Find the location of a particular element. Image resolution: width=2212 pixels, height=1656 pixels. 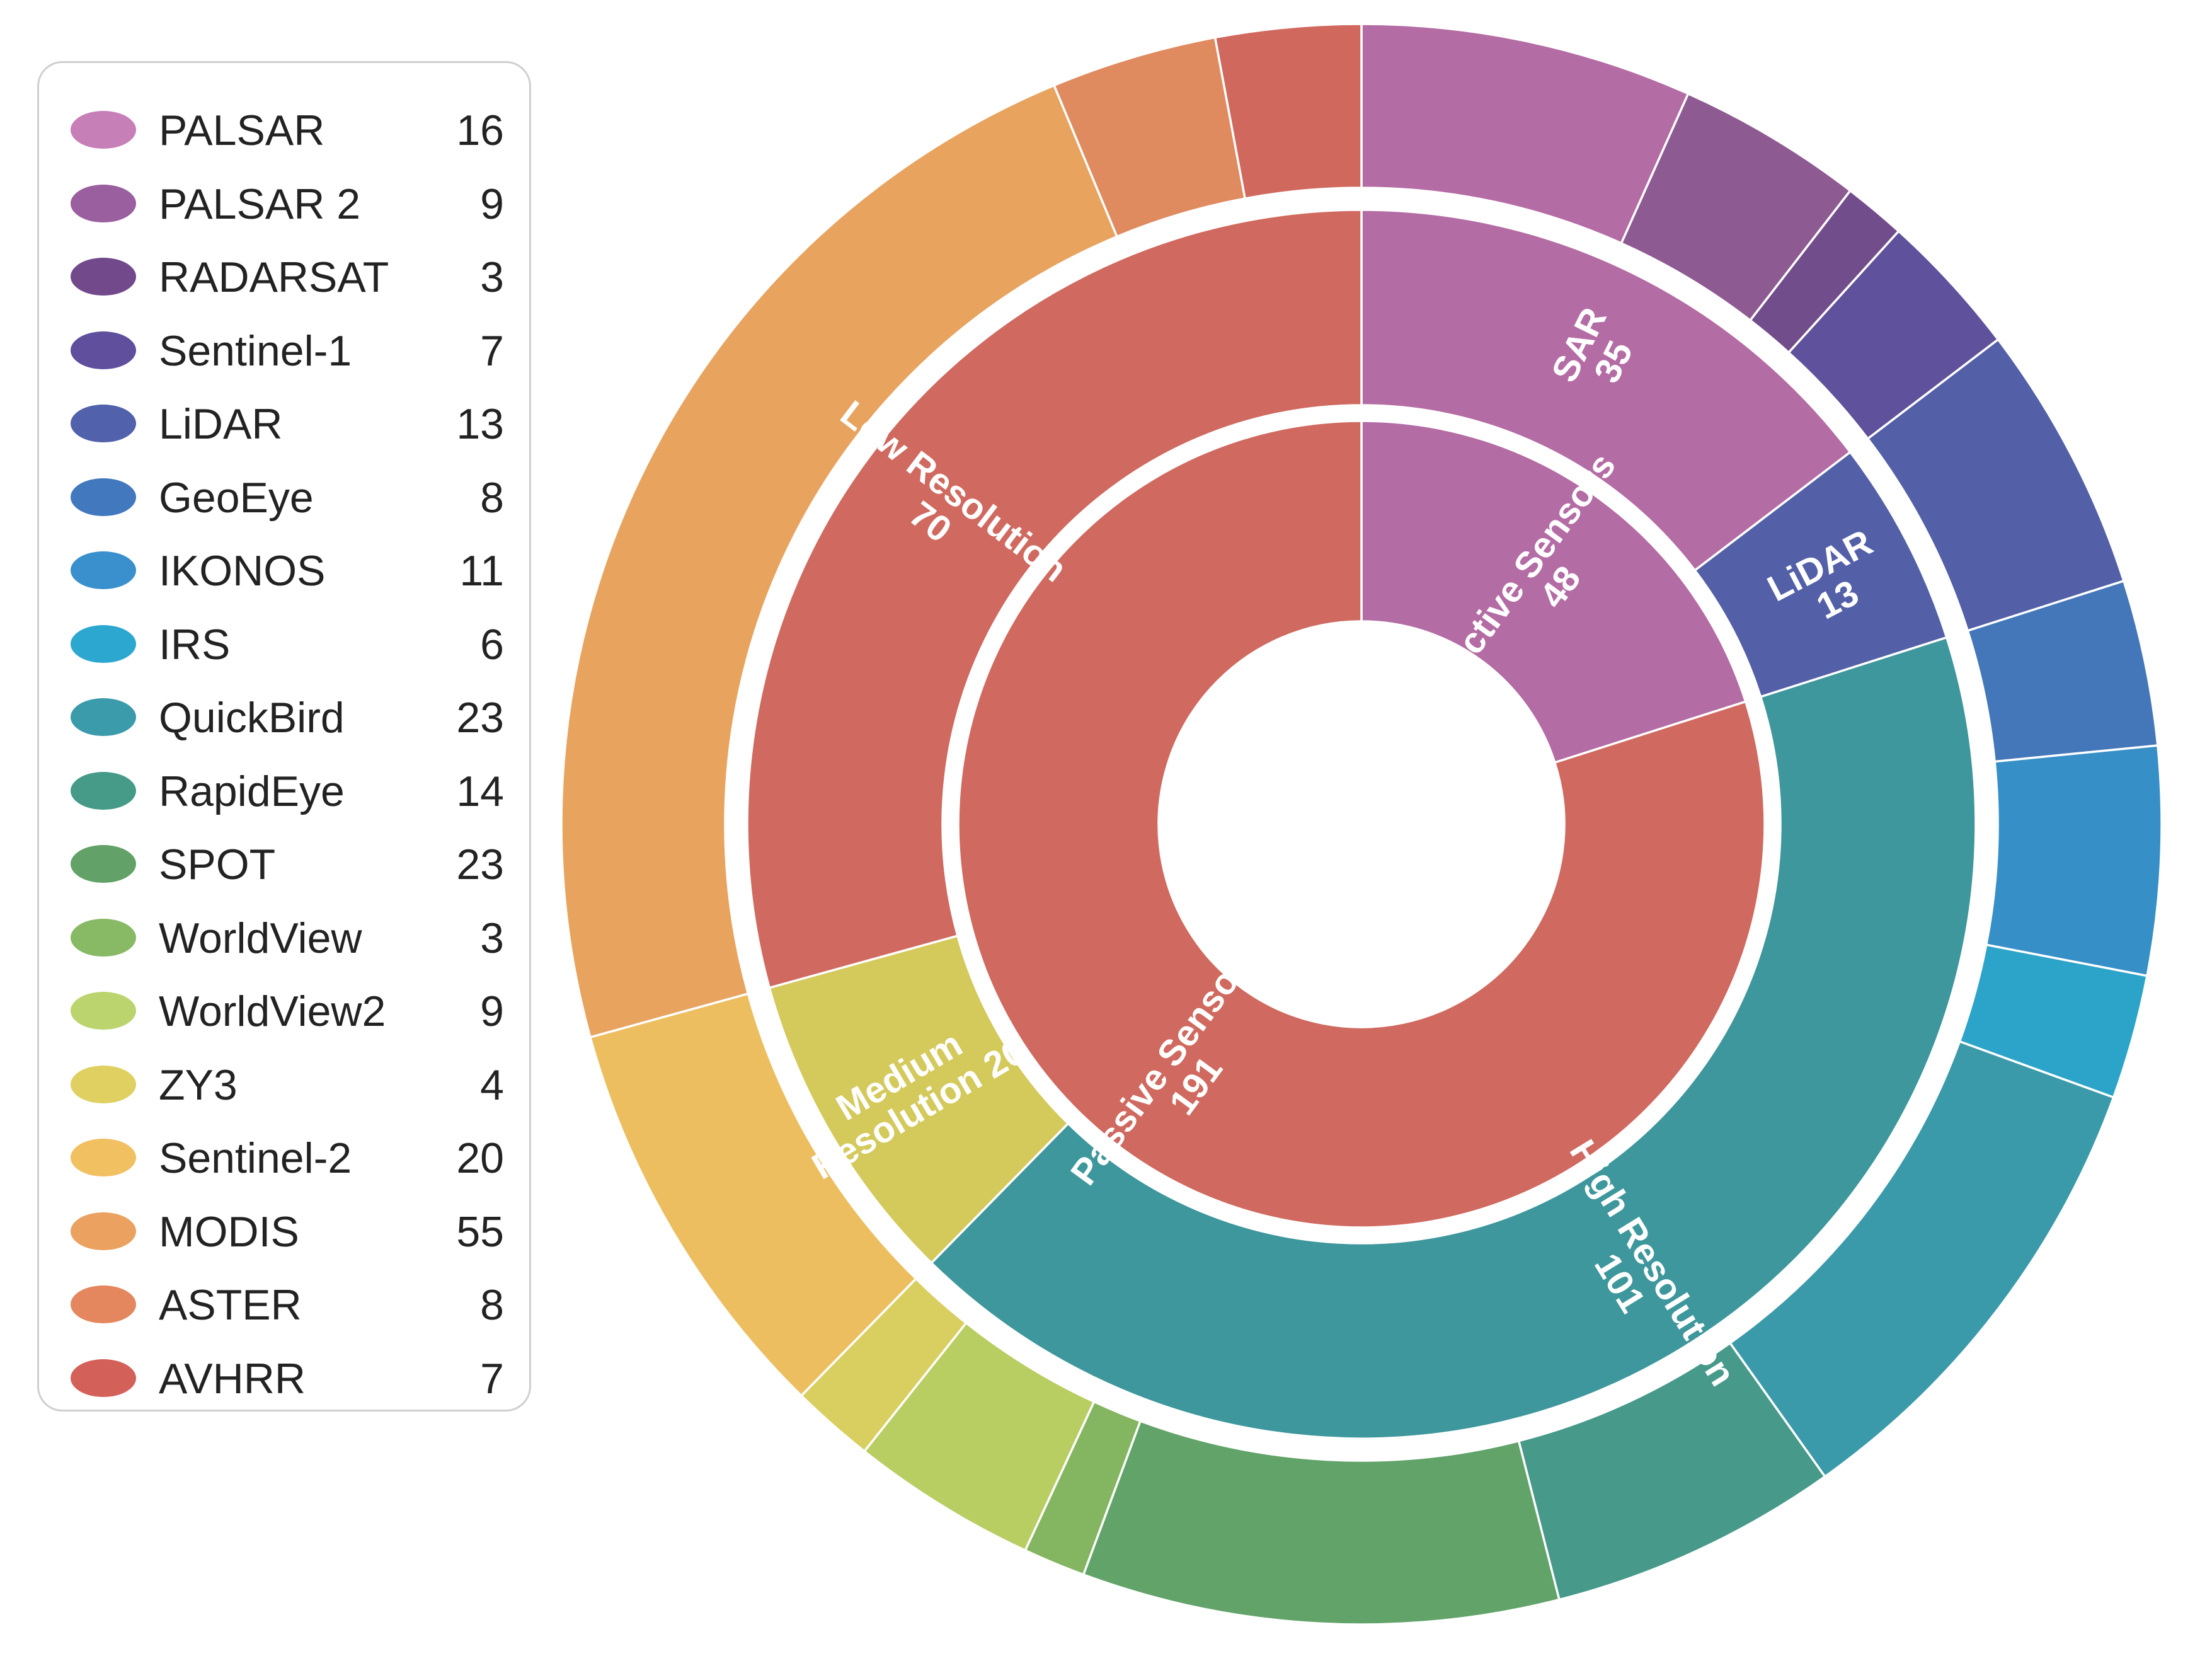

legend-item-geoeye: GeoEye 8 is located at coordinates (284, 497).